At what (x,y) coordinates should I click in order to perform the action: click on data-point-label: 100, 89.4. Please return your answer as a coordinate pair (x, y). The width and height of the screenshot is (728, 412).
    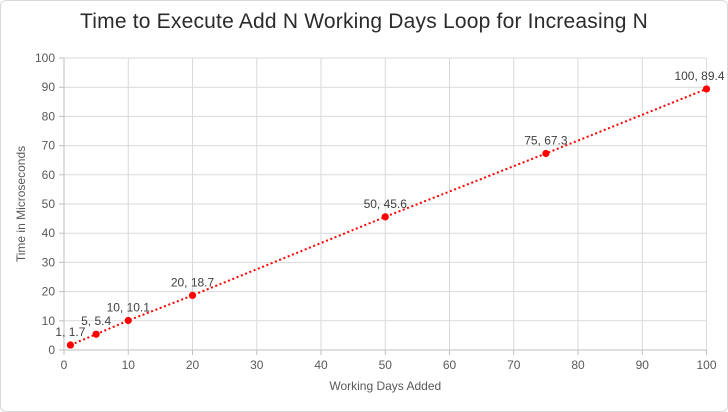
    Looking at the image, I should click on (699, 76).